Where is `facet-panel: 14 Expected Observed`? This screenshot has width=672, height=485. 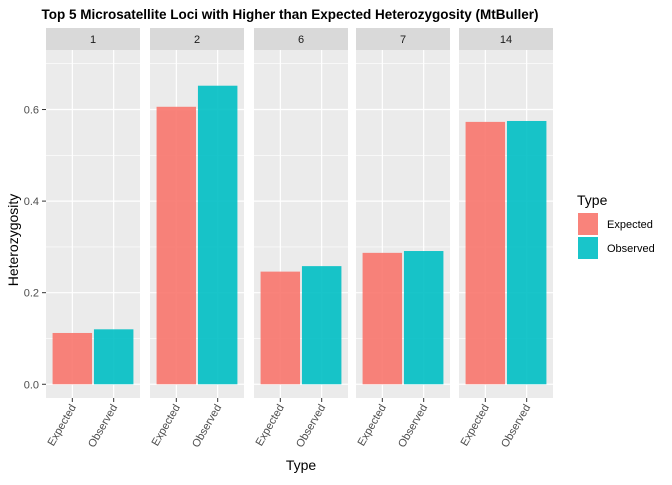
facet-panel: 14 Expected Observed is located at coordinates (506, 239).